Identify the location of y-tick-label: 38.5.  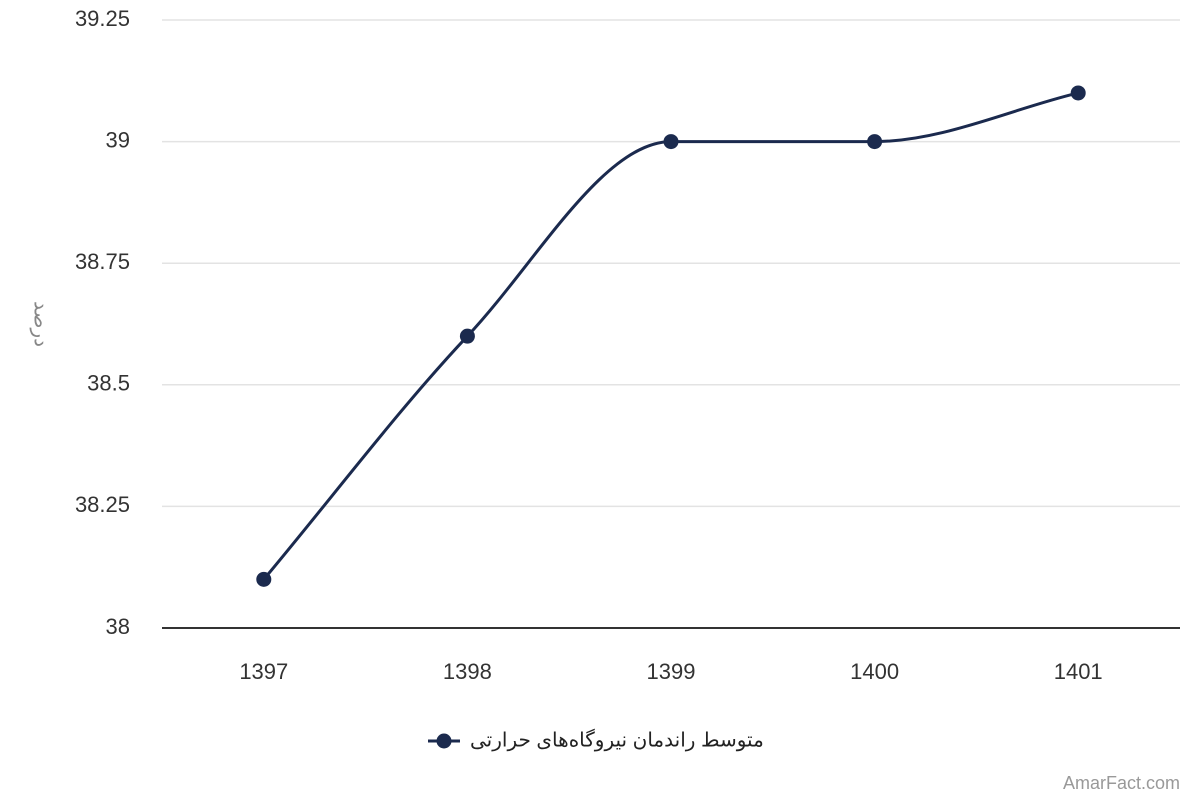
(108, 383).